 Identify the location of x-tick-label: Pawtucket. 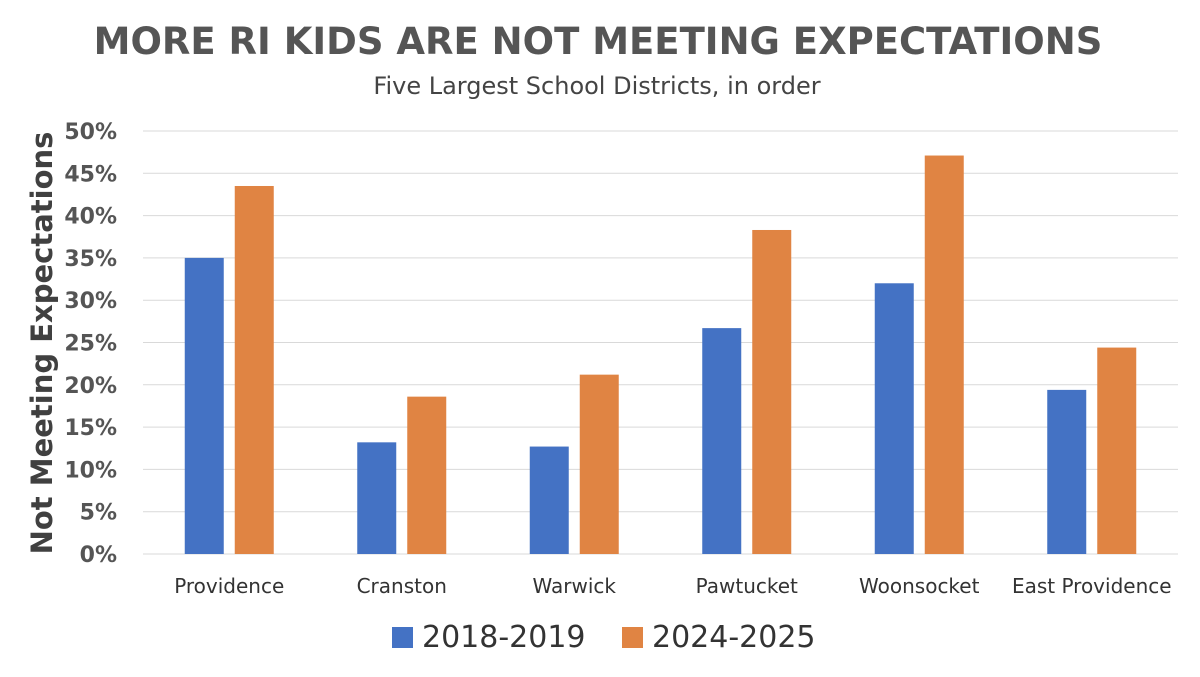
(747, 586).